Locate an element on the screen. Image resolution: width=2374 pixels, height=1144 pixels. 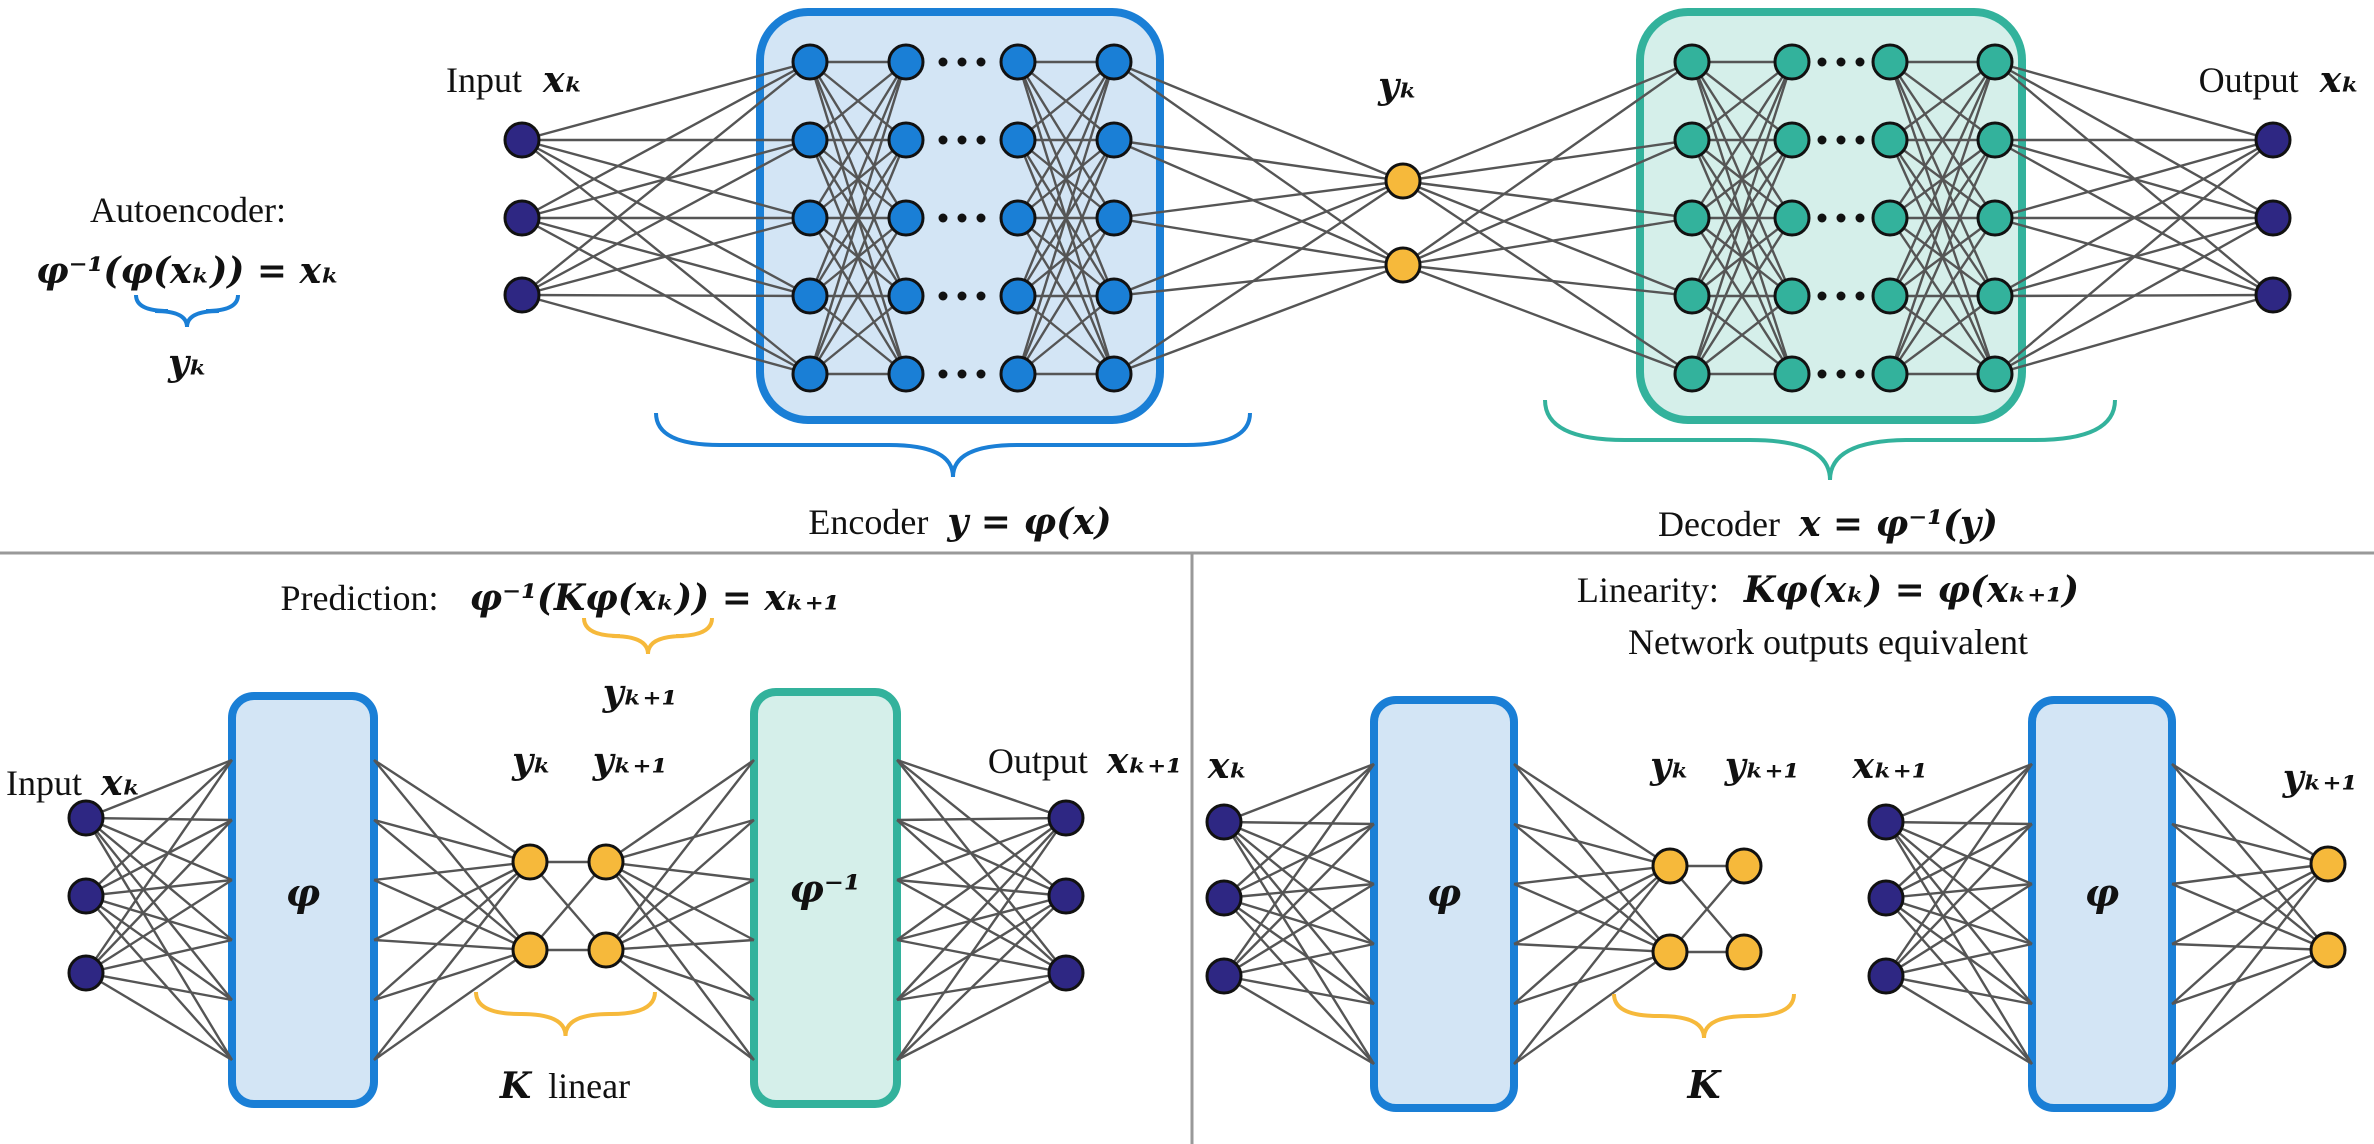
top-input-label: Input xₖ is located at coordinates (514, 80).